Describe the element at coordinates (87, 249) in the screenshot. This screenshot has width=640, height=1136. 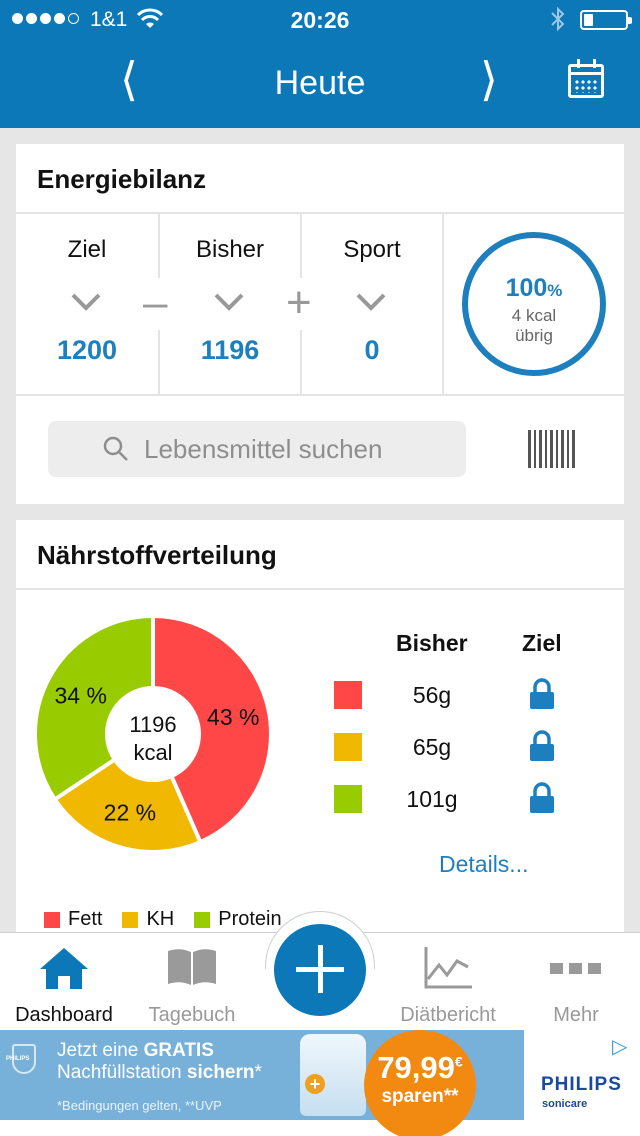
I see `goal-label: Ziel` at that location.